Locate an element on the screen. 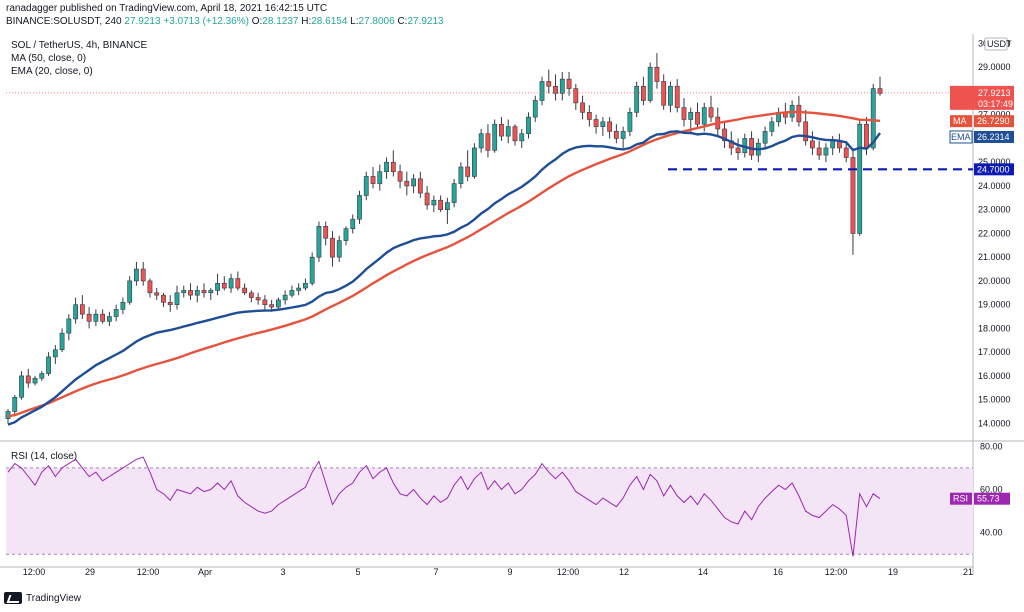 The height and width of the screenshot is (612, 1024). footer-brand: TradingView is located at coordinates (54, 598).